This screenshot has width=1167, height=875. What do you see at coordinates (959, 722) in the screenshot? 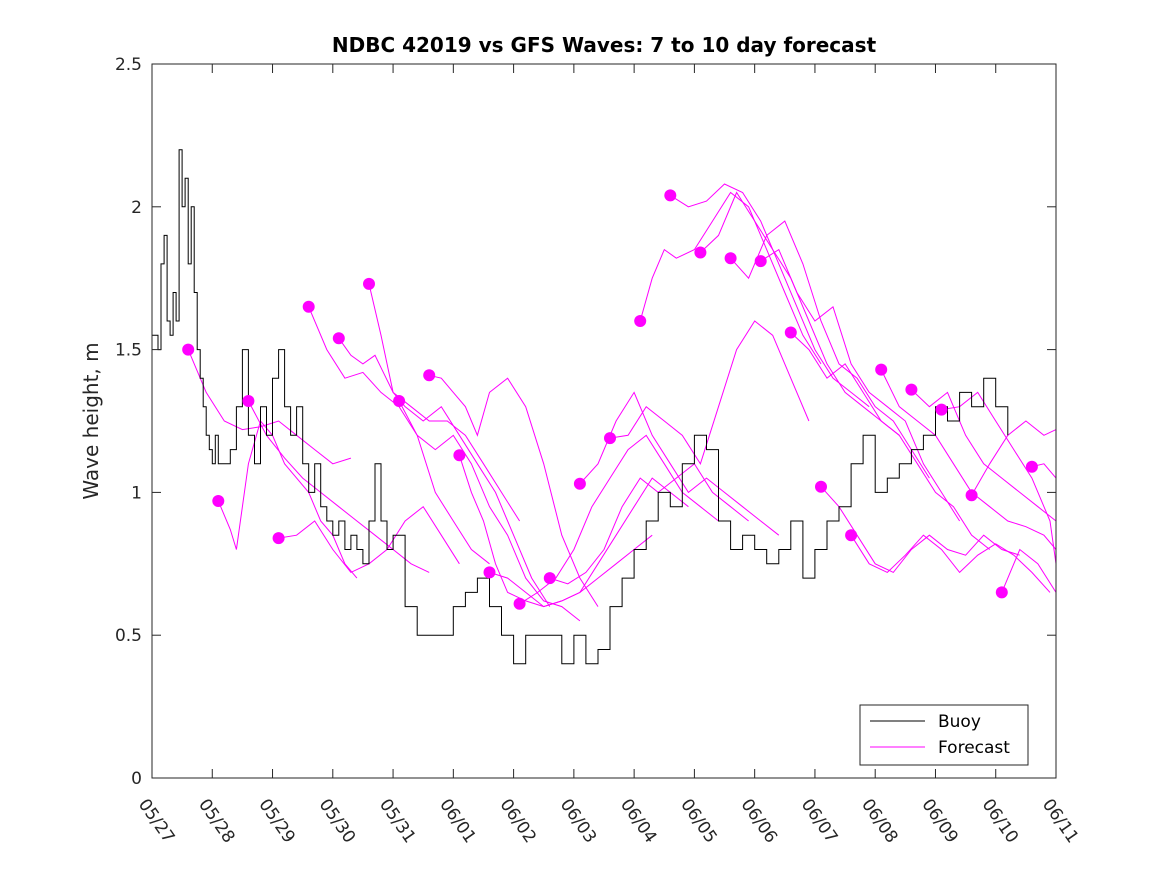
I see `legend-buoy-label: Buoy` at bounding box center [959, 722].